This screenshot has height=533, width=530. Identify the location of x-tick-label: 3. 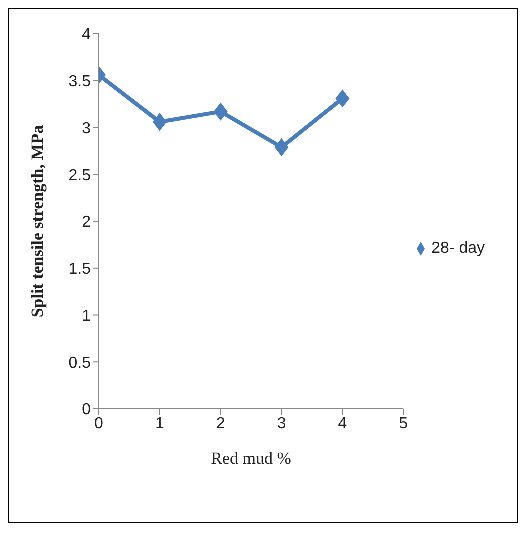
(281, 423).